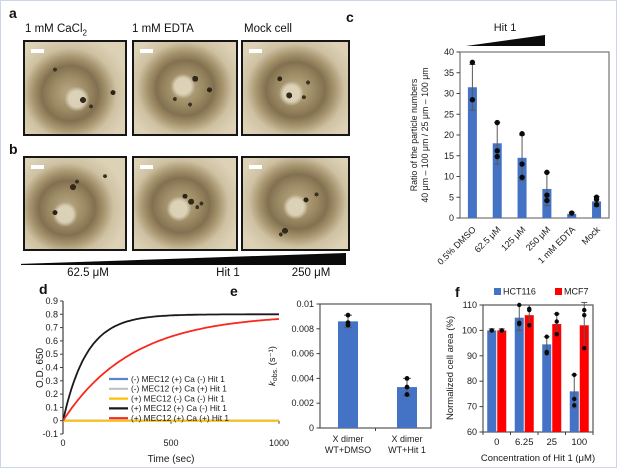  I want to click on y-tick-label: 0.004, so click(302, 378).